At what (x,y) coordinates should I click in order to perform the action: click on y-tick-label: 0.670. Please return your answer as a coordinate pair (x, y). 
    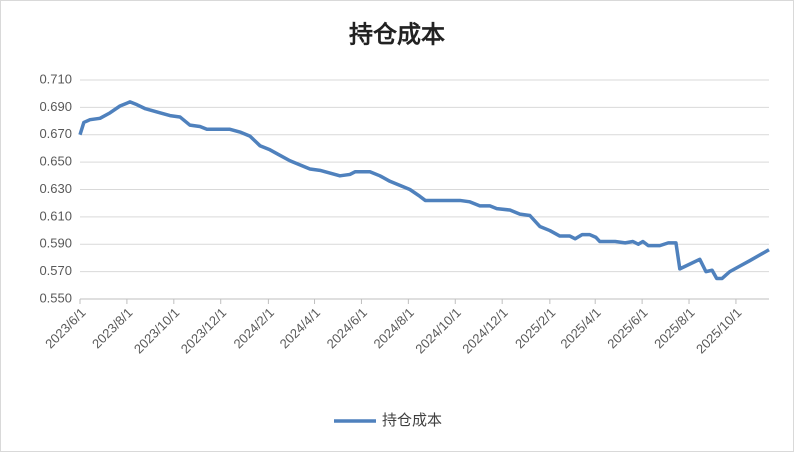
    Looking at the image, I should click on (55, 133).